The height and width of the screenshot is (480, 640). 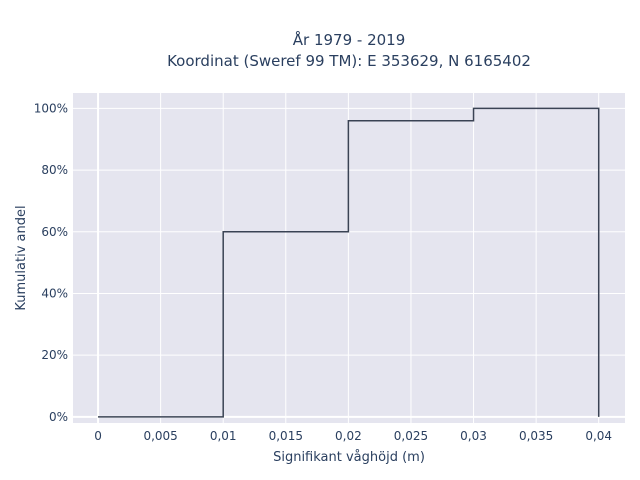 What do you see at coordinates (349, 457) in the screenshot?
I see `x-axis-title: Signifikant våghöjd (m)` at bounding box center [349, 457].